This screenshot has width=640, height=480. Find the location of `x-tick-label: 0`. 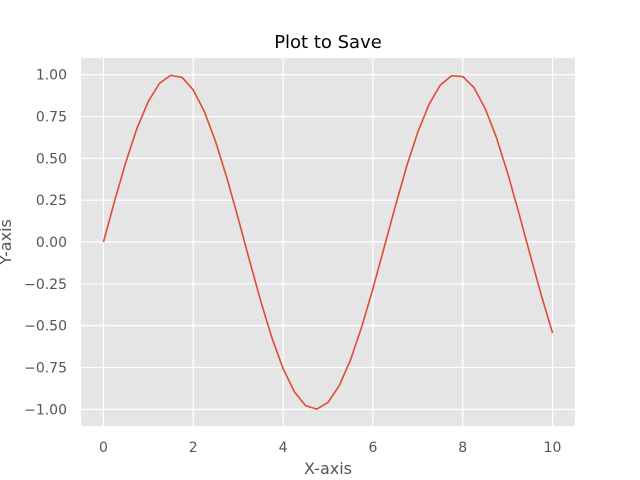

x-tick-label: 0 is located at coordinates (103, 448).